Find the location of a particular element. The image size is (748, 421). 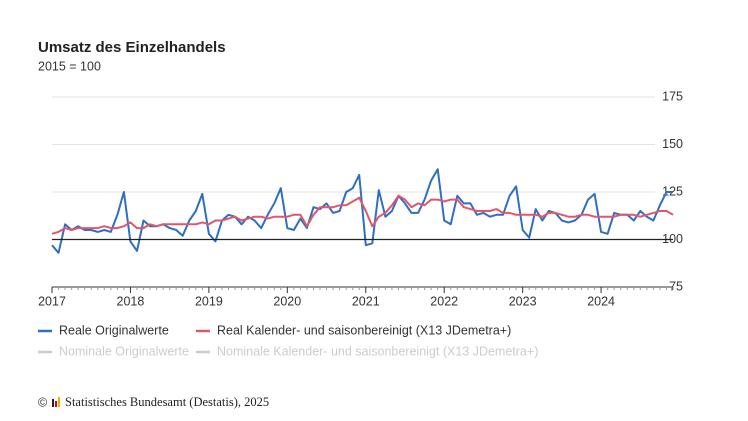

x-tick-label: 2022 is located at coordinates (444, 301).